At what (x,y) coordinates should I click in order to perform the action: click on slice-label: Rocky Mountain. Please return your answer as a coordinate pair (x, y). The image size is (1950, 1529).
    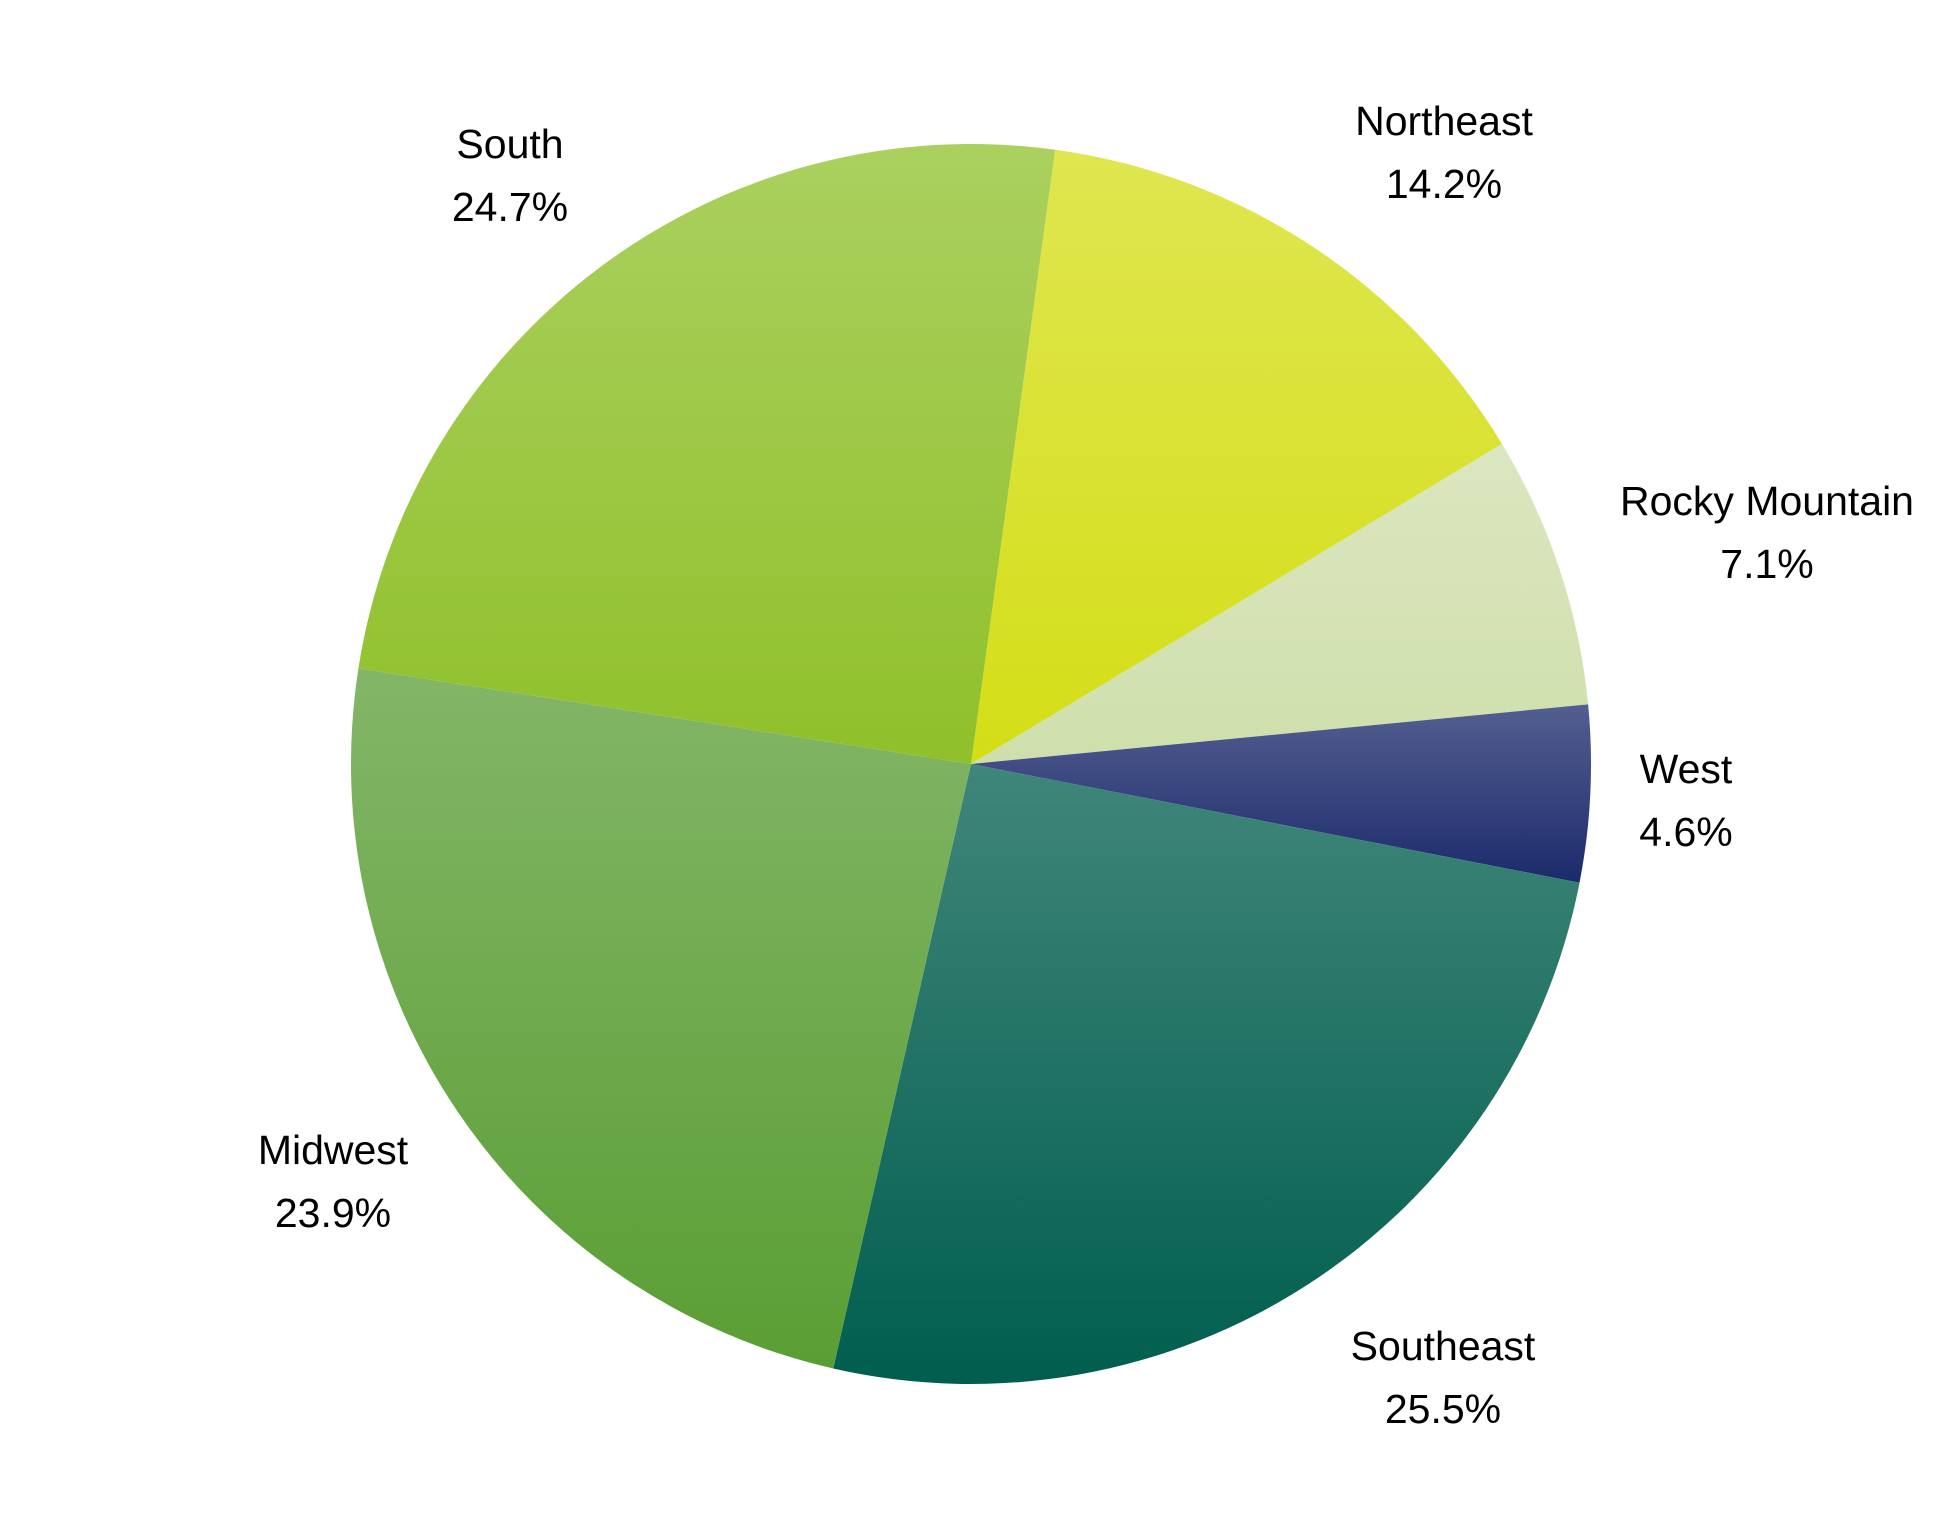
    Looking at the image, I should click on (1767, 501).